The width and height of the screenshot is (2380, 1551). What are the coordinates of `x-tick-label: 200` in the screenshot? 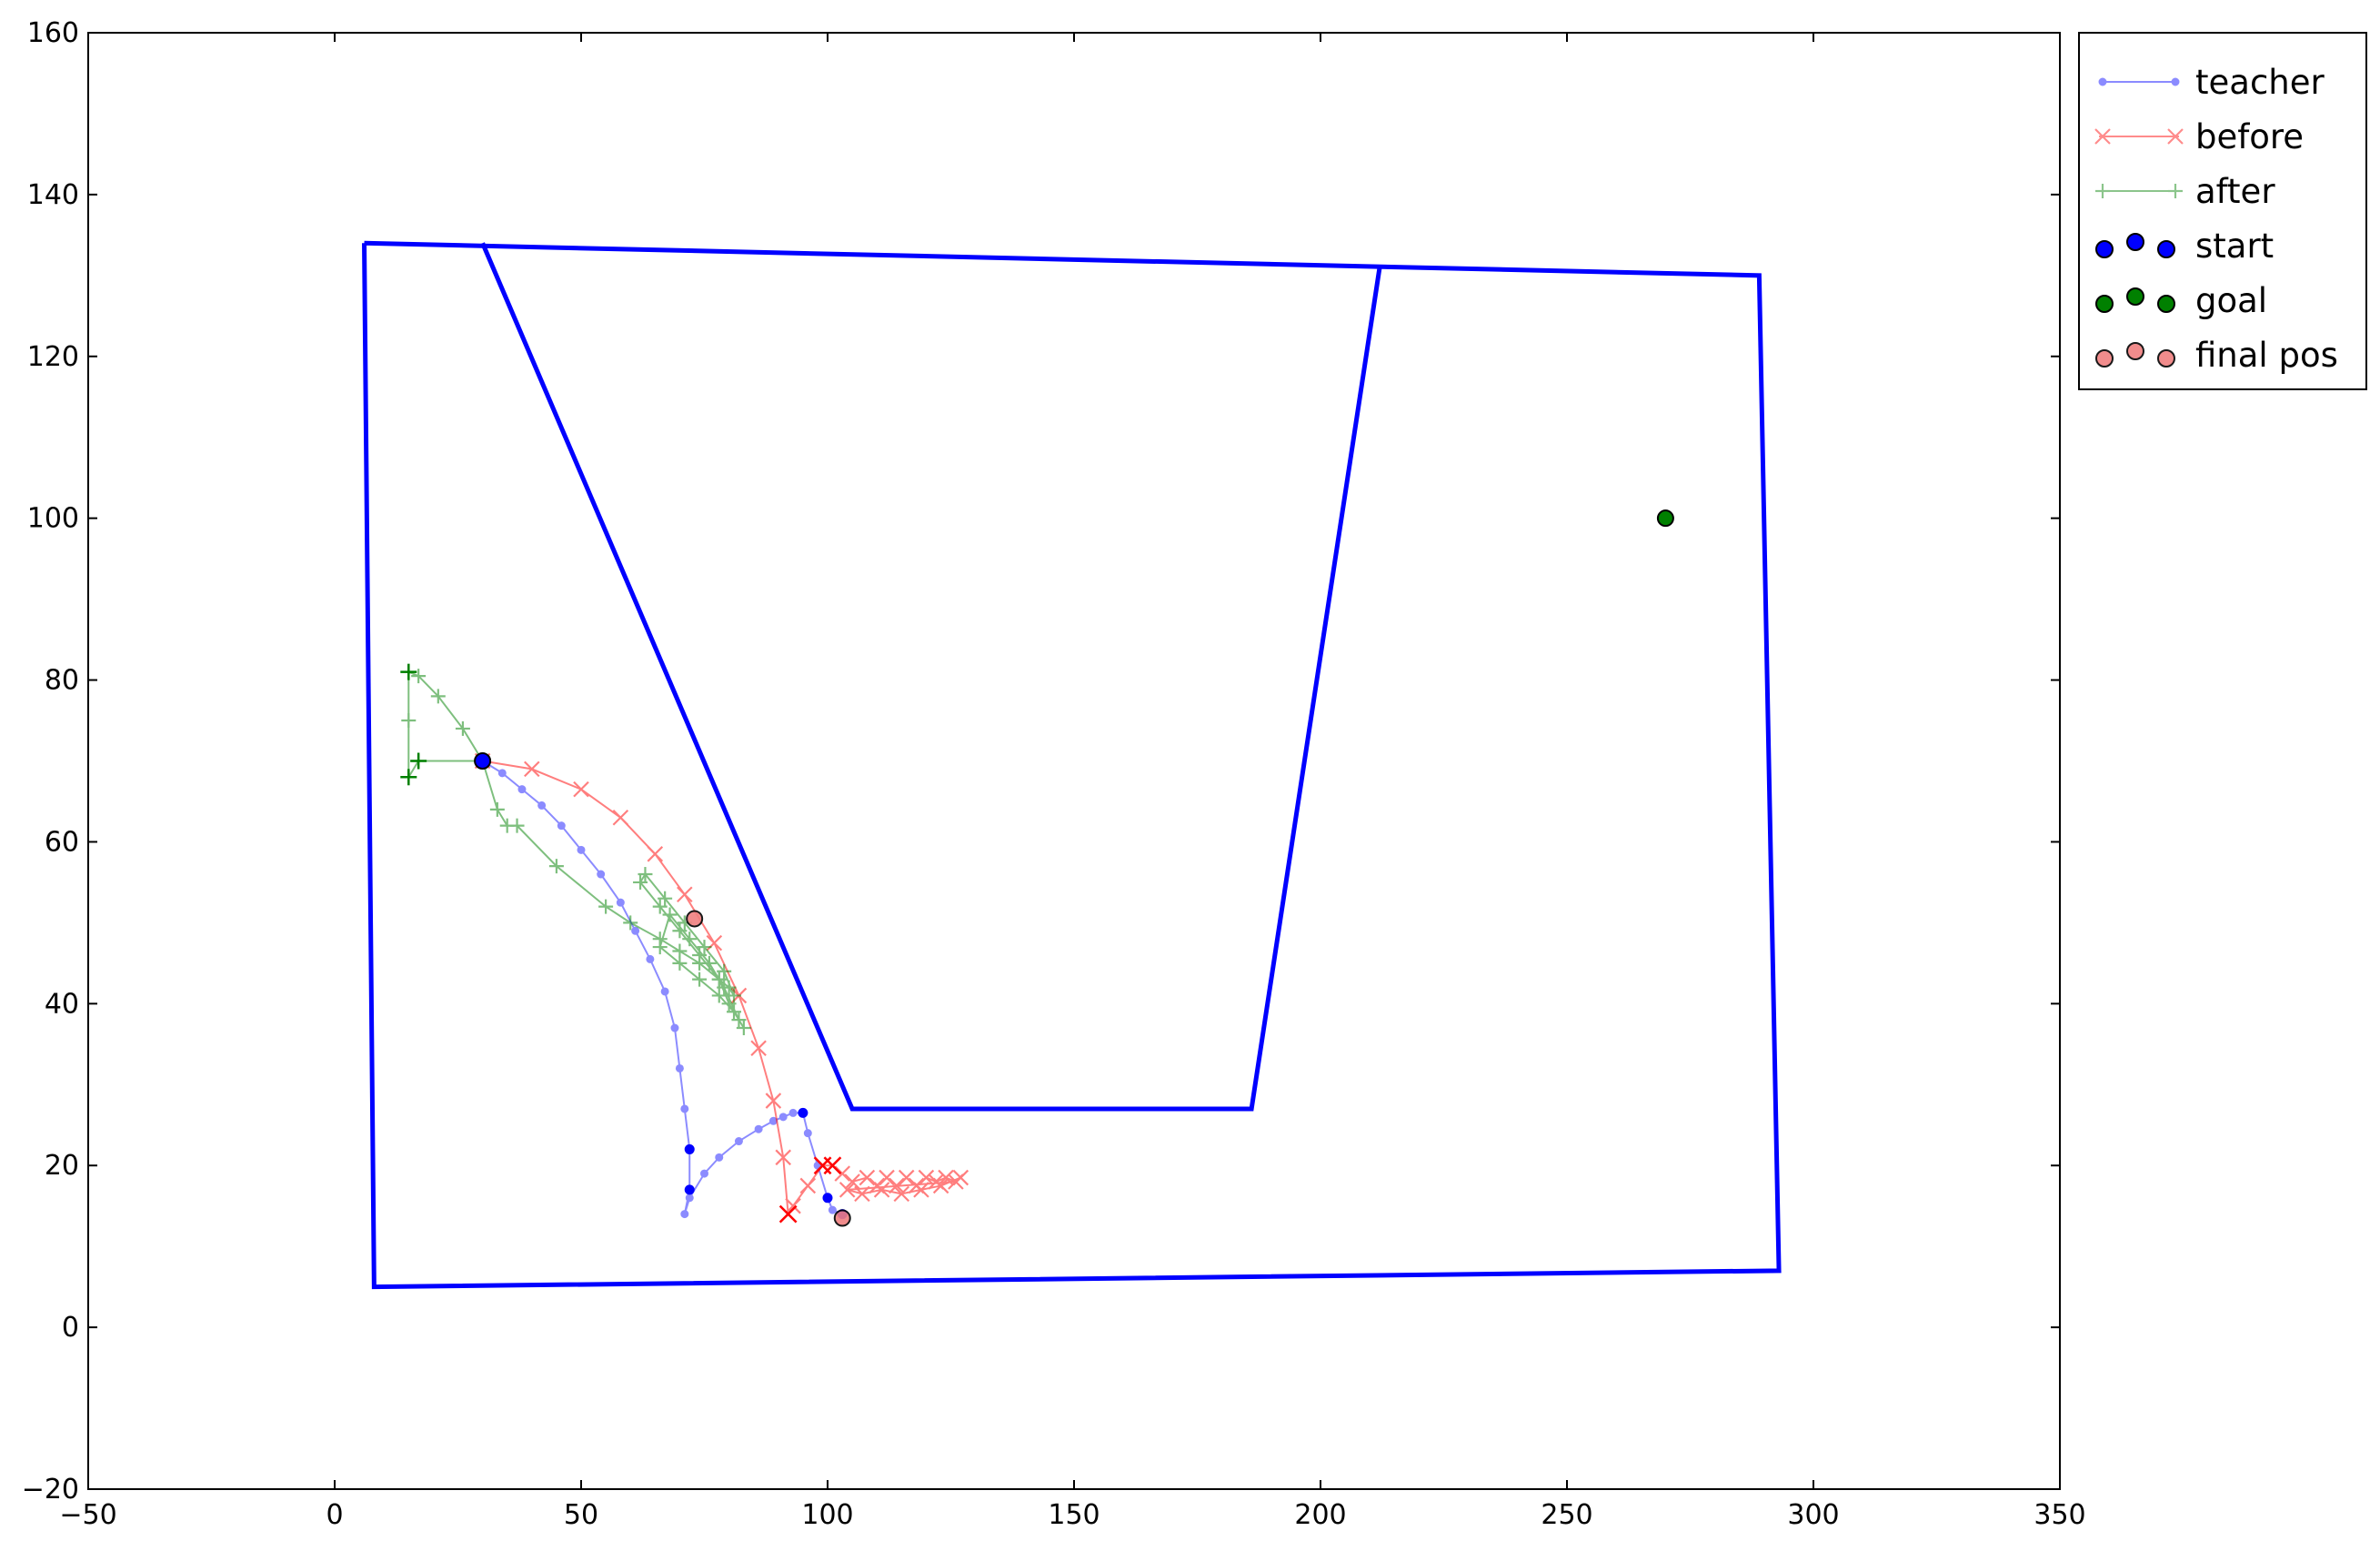 It's located at (1320, 1515).